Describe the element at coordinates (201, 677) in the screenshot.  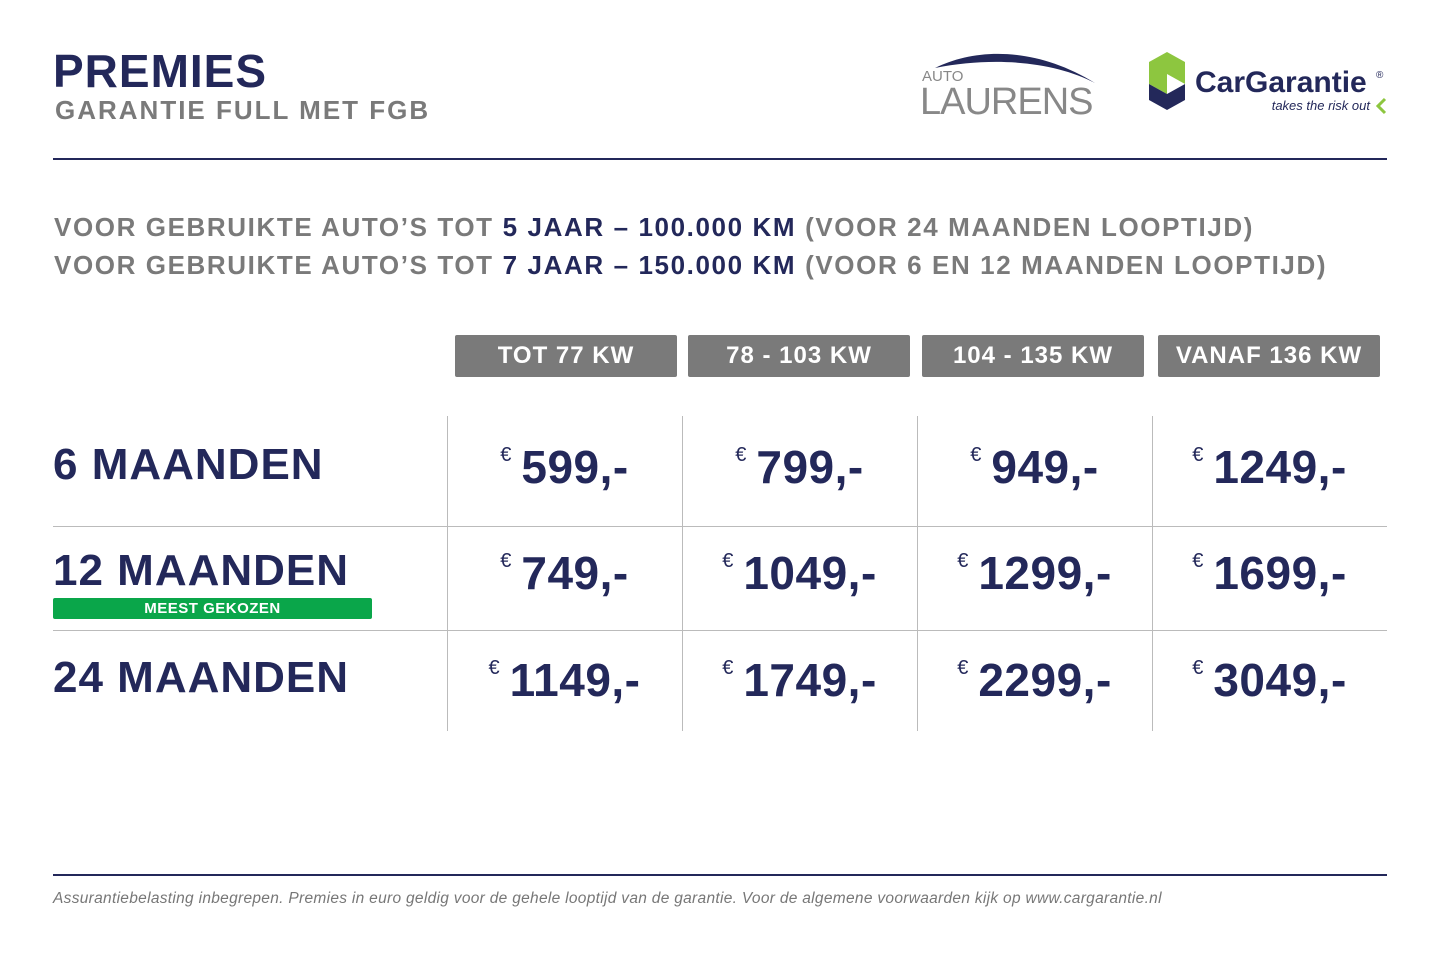
I see `row-label: 24 MAANDEN` at that location.